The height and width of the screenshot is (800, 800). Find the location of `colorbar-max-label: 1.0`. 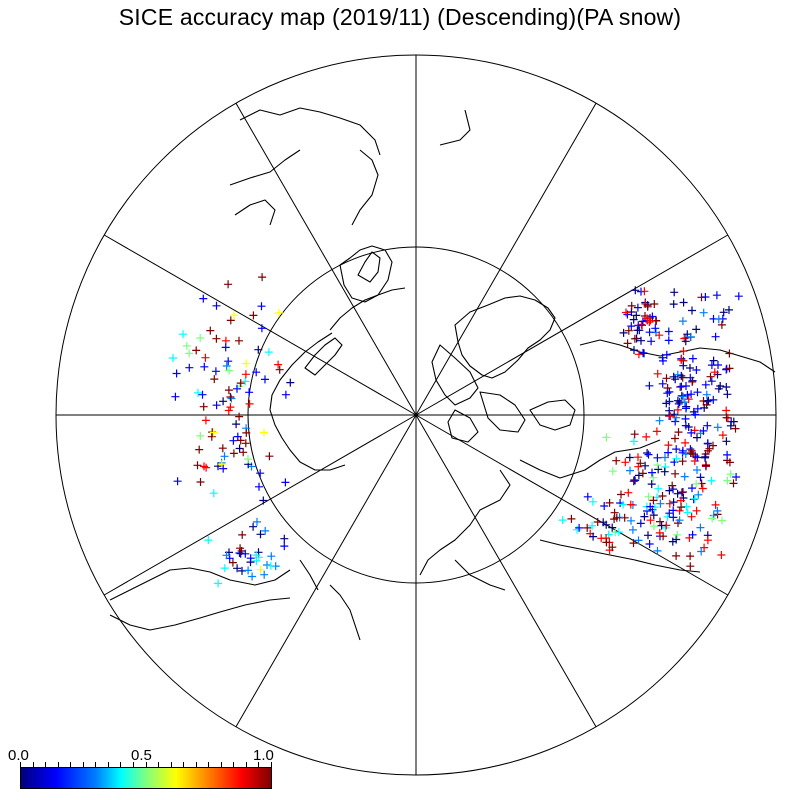

colorbar-max-label: 1.0 is located at coordinates (263, 755).